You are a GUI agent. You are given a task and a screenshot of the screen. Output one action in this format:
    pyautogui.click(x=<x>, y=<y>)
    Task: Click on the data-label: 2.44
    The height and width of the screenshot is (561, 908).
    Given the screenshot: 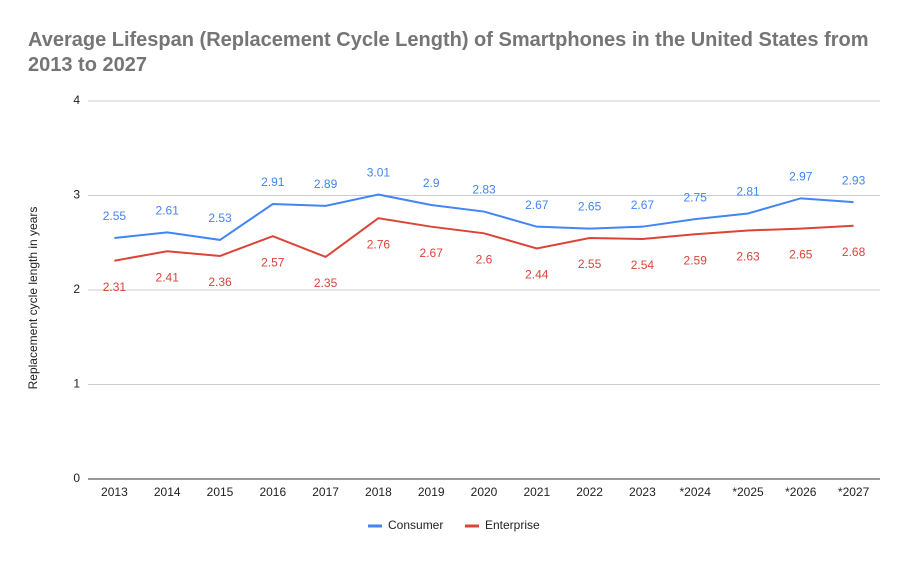 What is the action you would take?
    pyautogui.click(x=537, y=275)
    